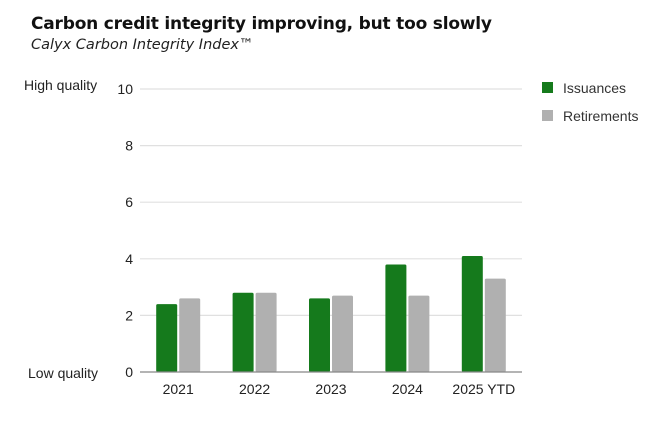 The height and width of the screenshot is (421, 665). I want to click on bar-issuances-2024, so click(396, 318).